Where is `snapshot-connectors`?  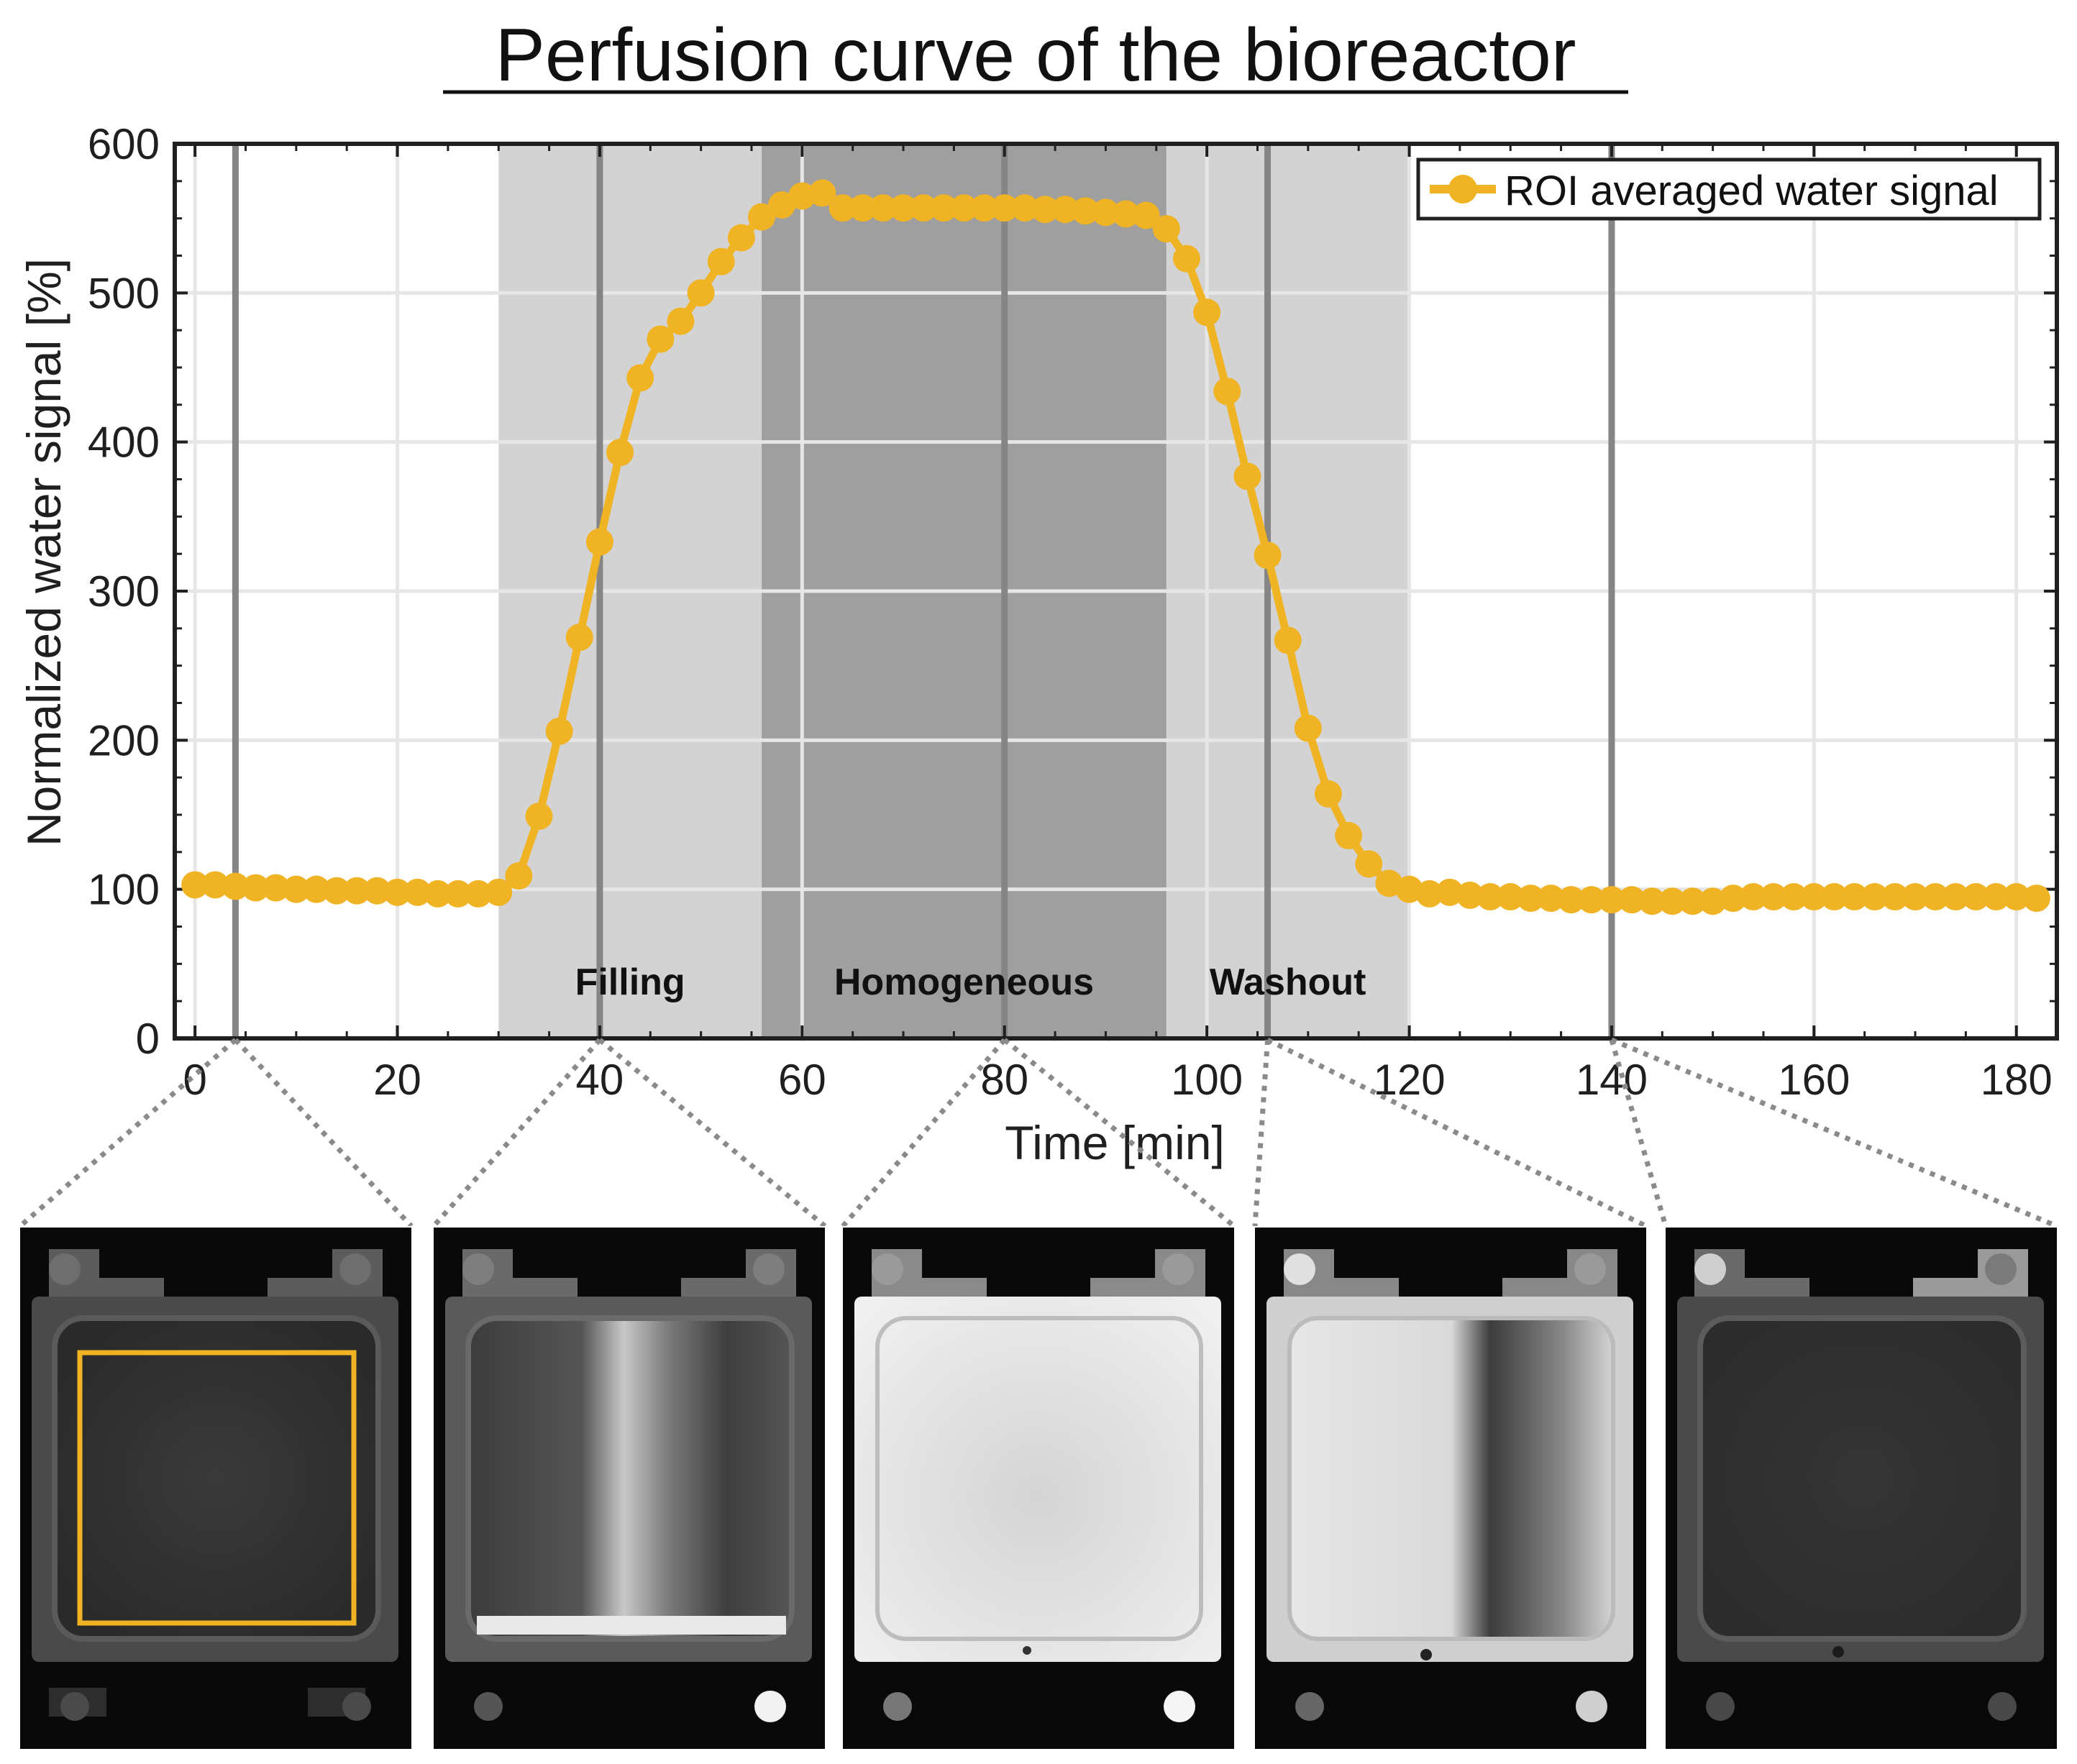
snapshot-connectors is located at coordinates (1038, 1131).